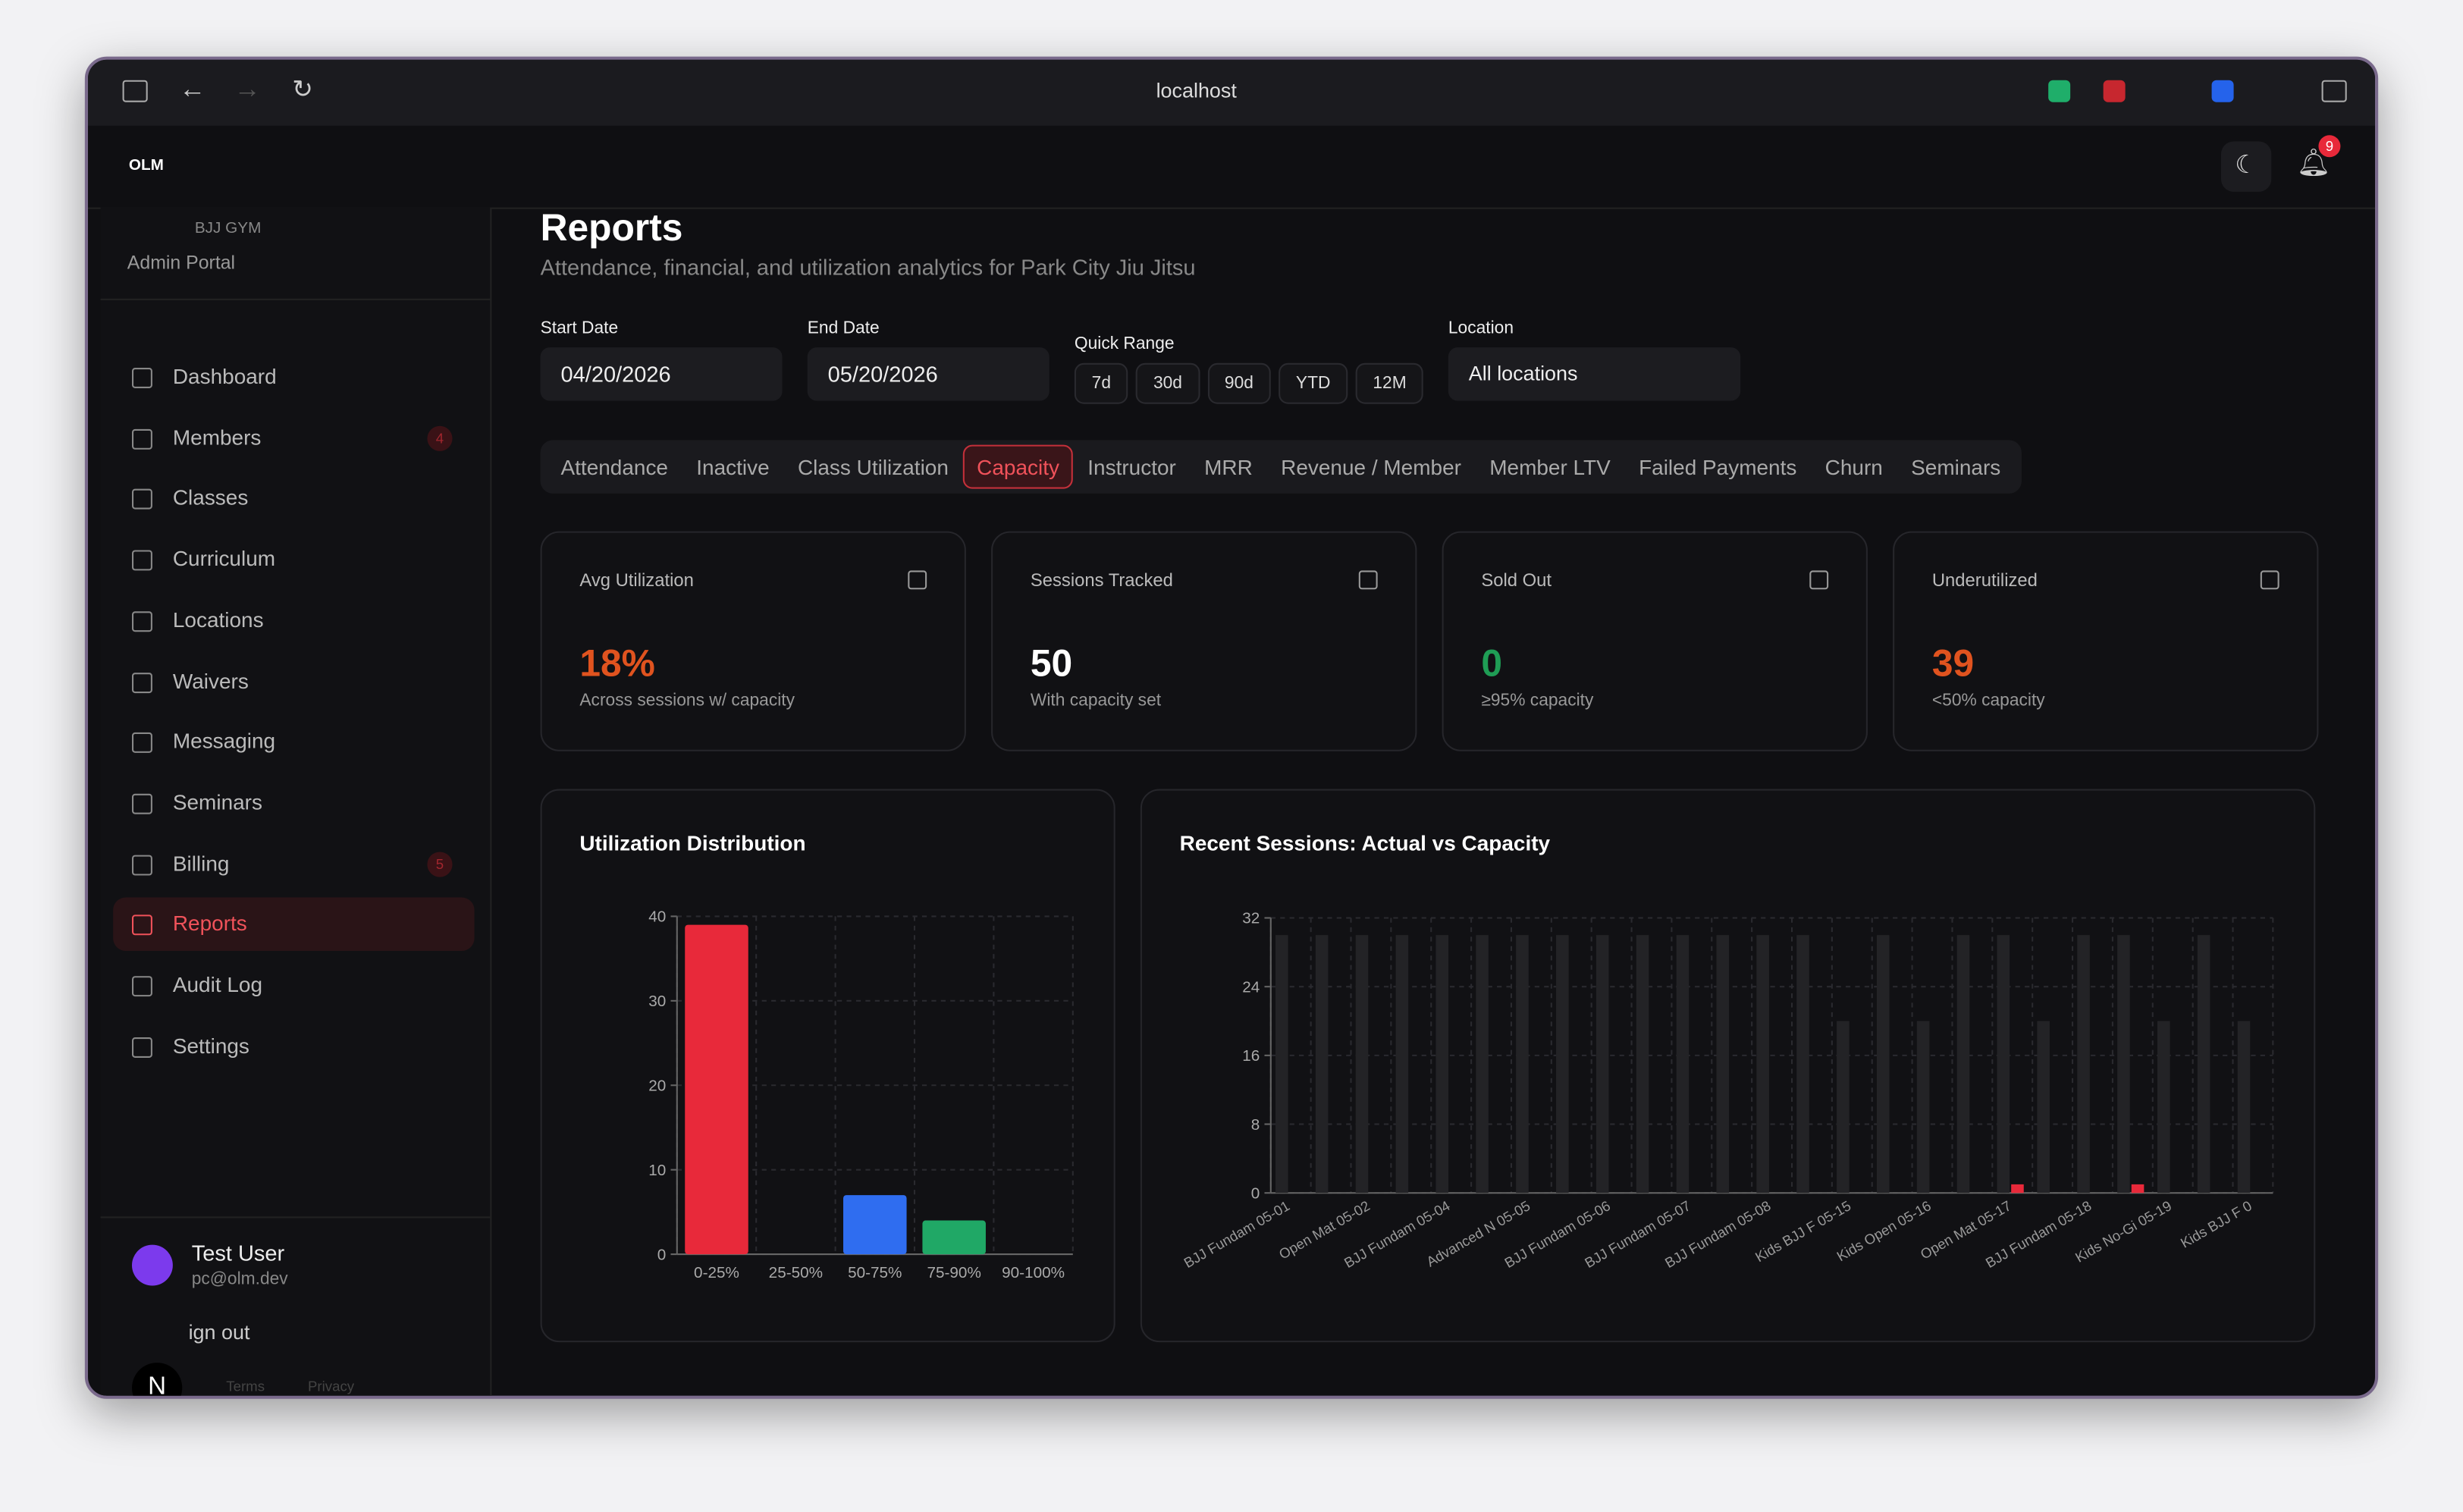  Describe the element at coordinates (2334, 91) in the screenshot. I see `split-view` at that location.